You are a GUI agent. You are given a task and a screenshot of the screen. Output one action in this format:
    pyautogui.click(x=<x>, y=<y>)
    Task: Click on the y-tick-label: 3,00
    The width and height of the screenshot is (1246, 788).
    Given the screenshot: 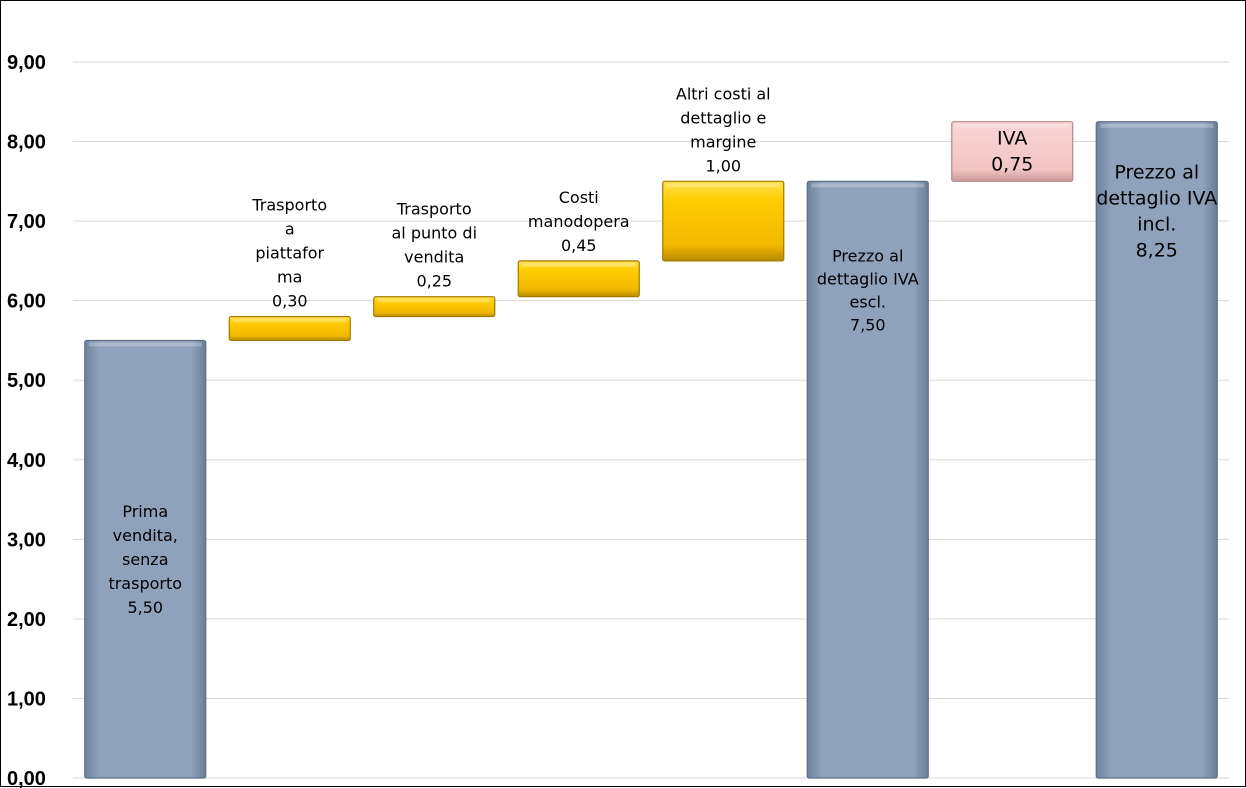 What is the action you would take?
    pyautogui.click(x=26, y=540)
    